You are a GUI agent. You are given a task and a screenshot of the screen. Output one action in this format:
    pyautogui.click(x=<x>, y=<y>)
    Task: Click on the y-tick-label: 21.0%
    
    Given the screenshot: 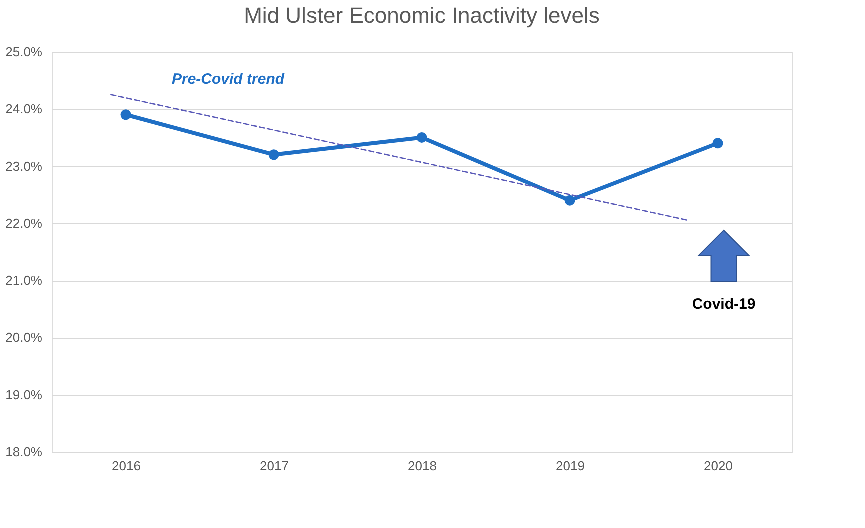 What is the action you would take?
    pyautogui.click(x=24, y=280)
    